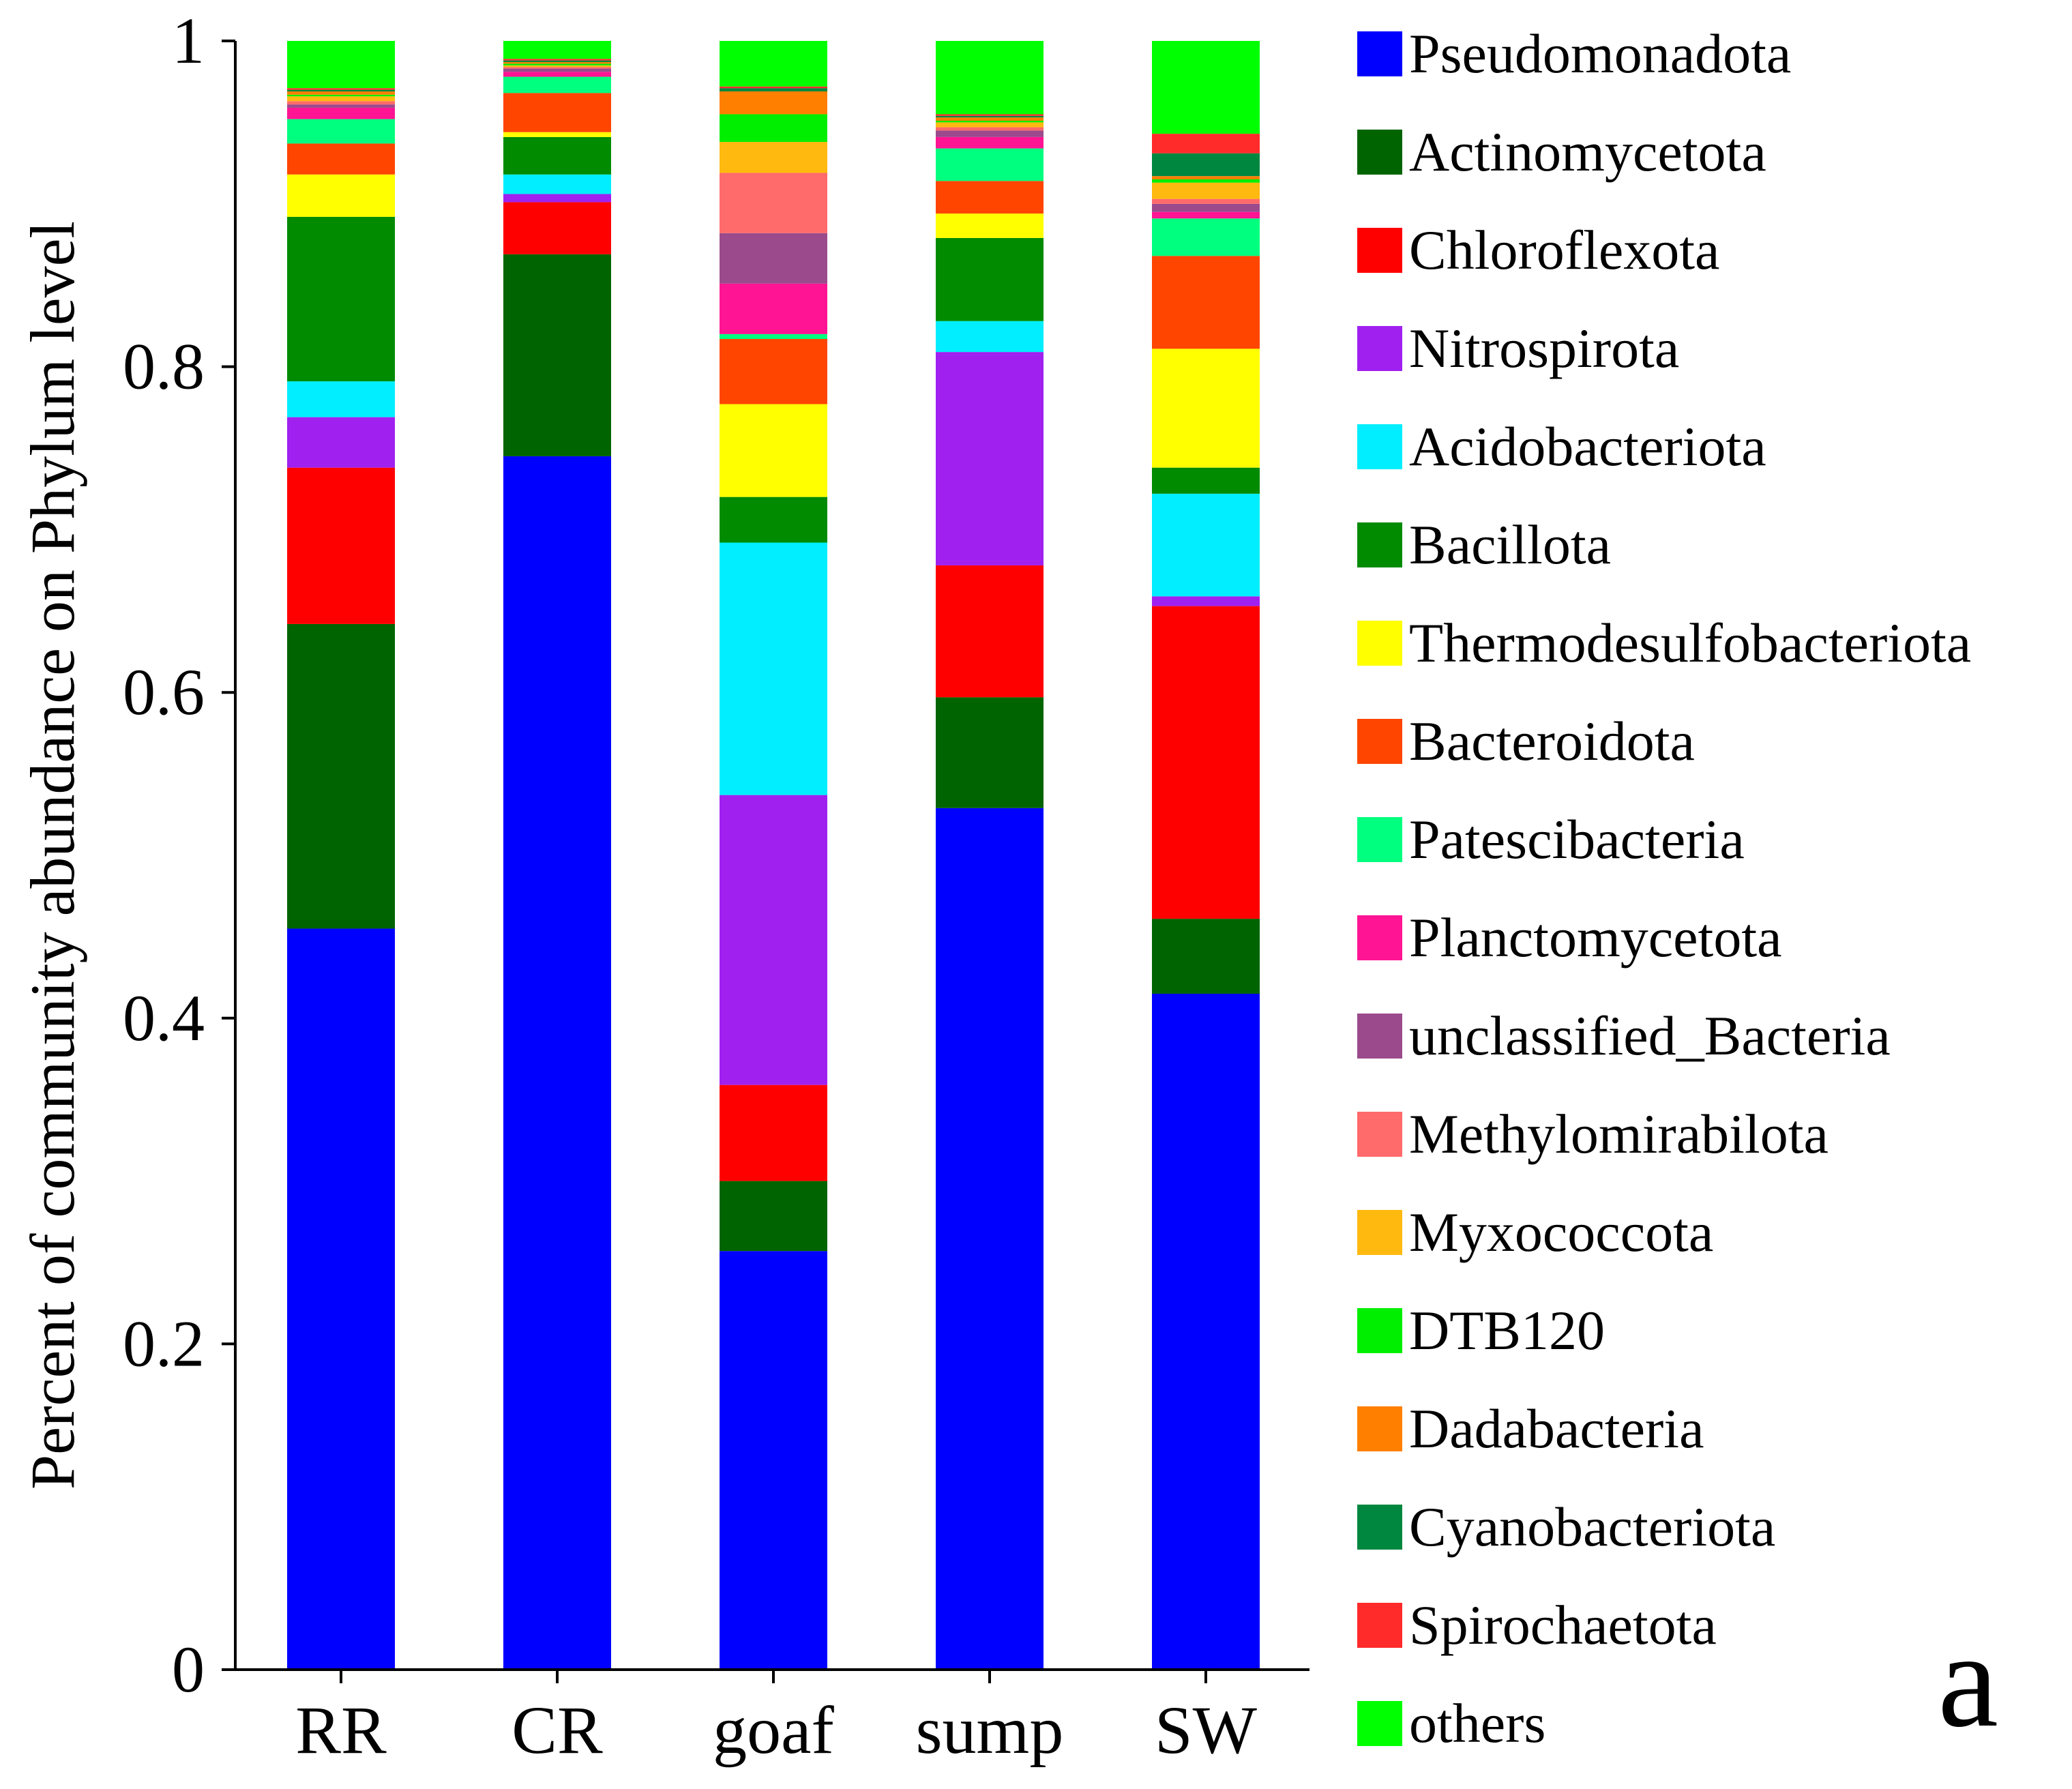  What do you see at coordinates (990, 226) in the screenshot?
I see `bar-segment-sump-thermodesulfobacteriota` at bounding box center [990, 226].